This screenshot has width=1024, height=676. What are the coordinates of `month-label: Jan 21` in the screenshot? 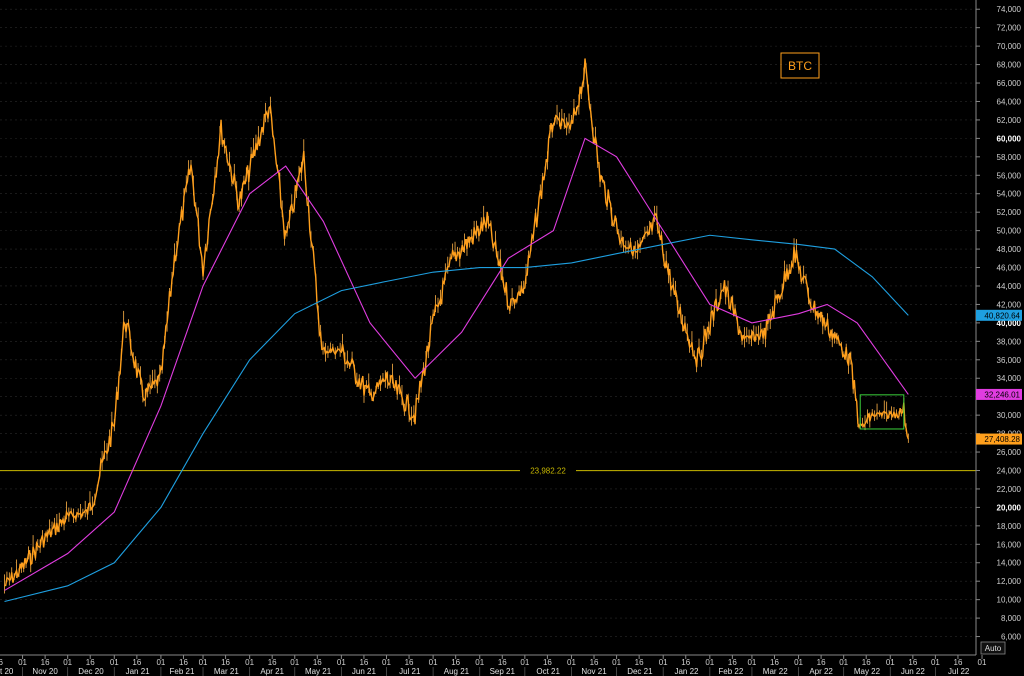 It's located at (138, 671).